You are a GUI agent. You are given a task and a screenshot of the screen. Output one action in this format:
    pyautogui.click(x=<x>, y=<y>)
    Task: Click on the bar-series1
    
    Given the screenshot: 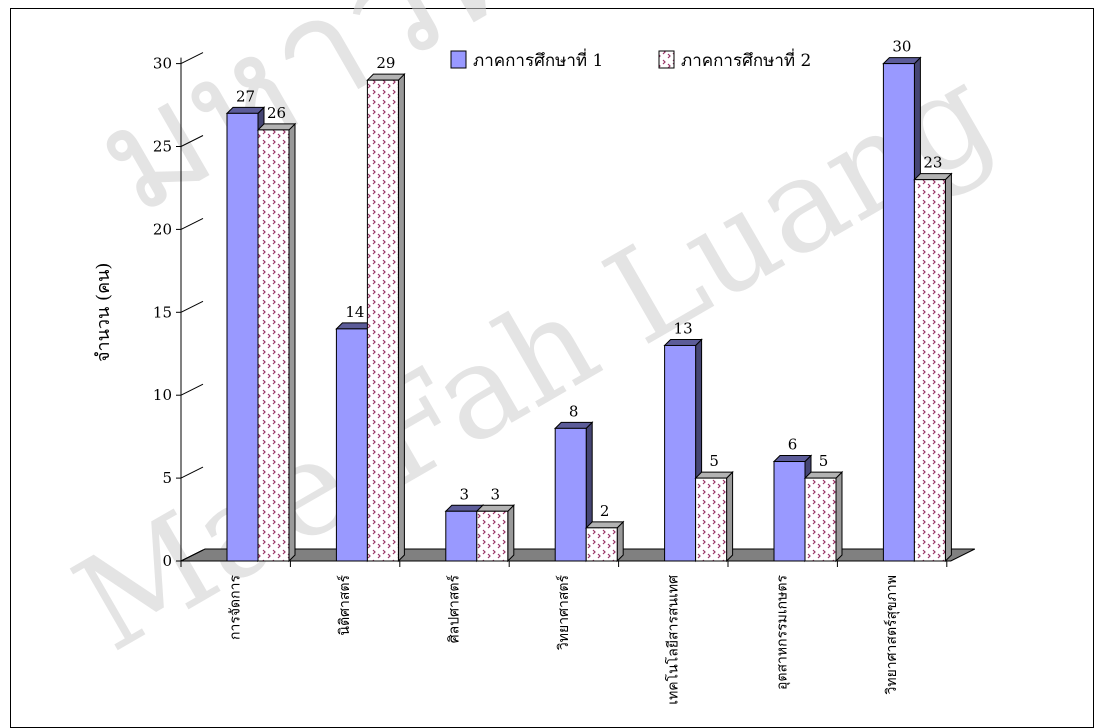 What is the action you would take?
    pyautogui.click(x=573, y=492)
    